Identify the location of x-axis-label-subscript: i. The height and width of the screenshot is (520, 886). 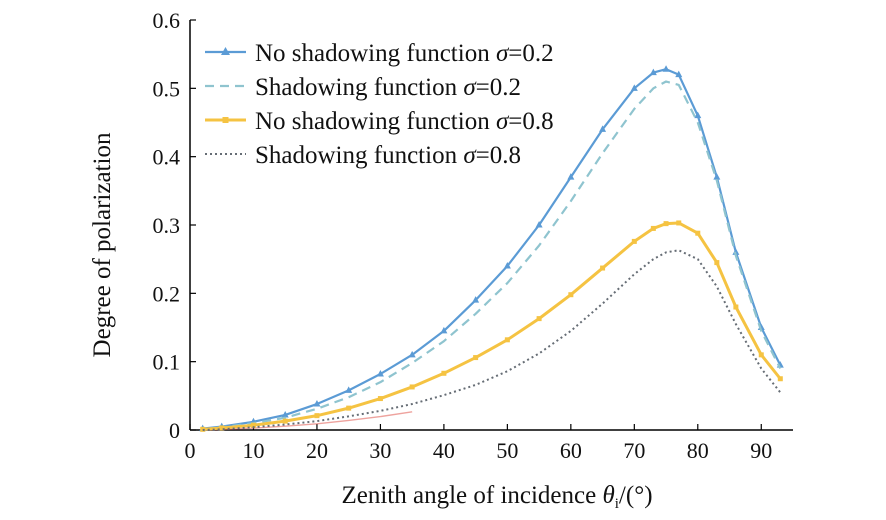
(617, 504).